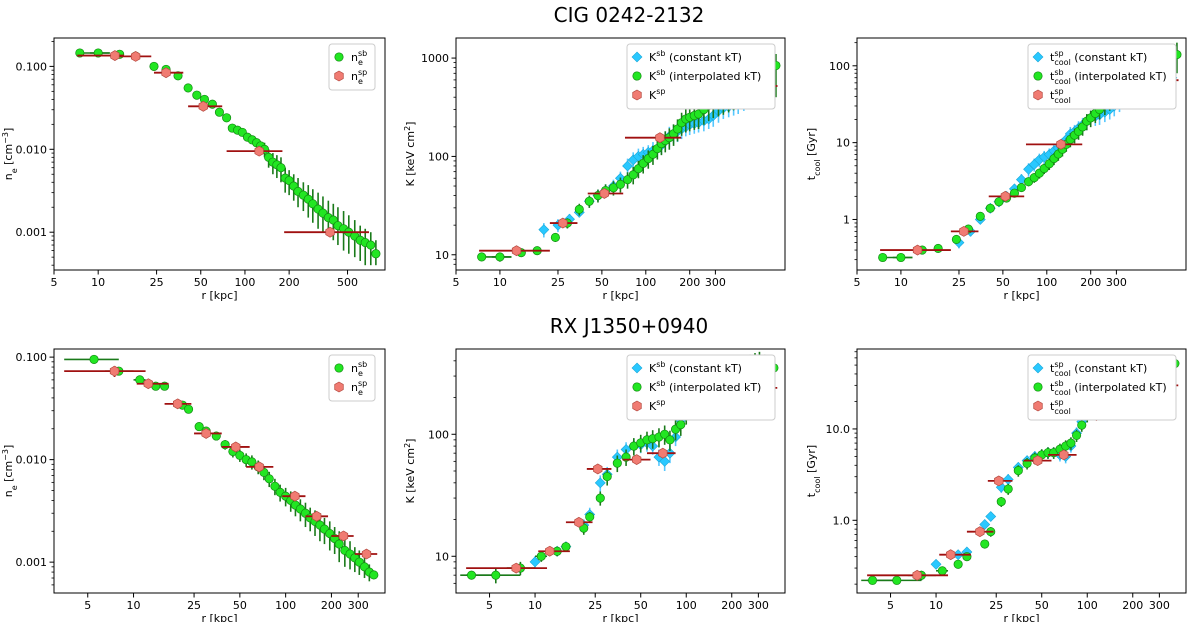  I want to click on x-tick-label: 10, so click(500, 282).